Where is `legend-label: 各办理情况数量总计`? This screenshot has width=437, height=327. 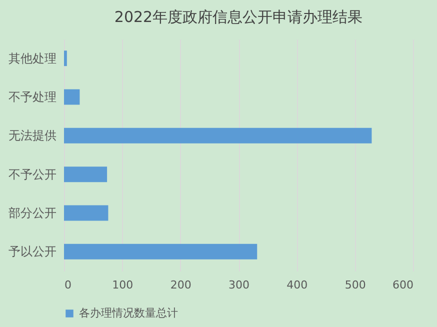
legend-label: 各办理情况数量总计 is located at coordinates (128, 313).